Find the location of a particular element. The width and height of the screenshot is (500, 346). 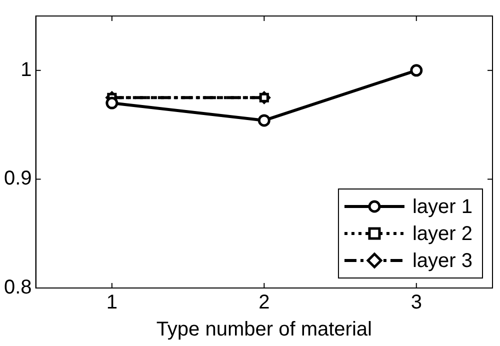

x-tick-label: 3 is located at coordinates (416, 303).